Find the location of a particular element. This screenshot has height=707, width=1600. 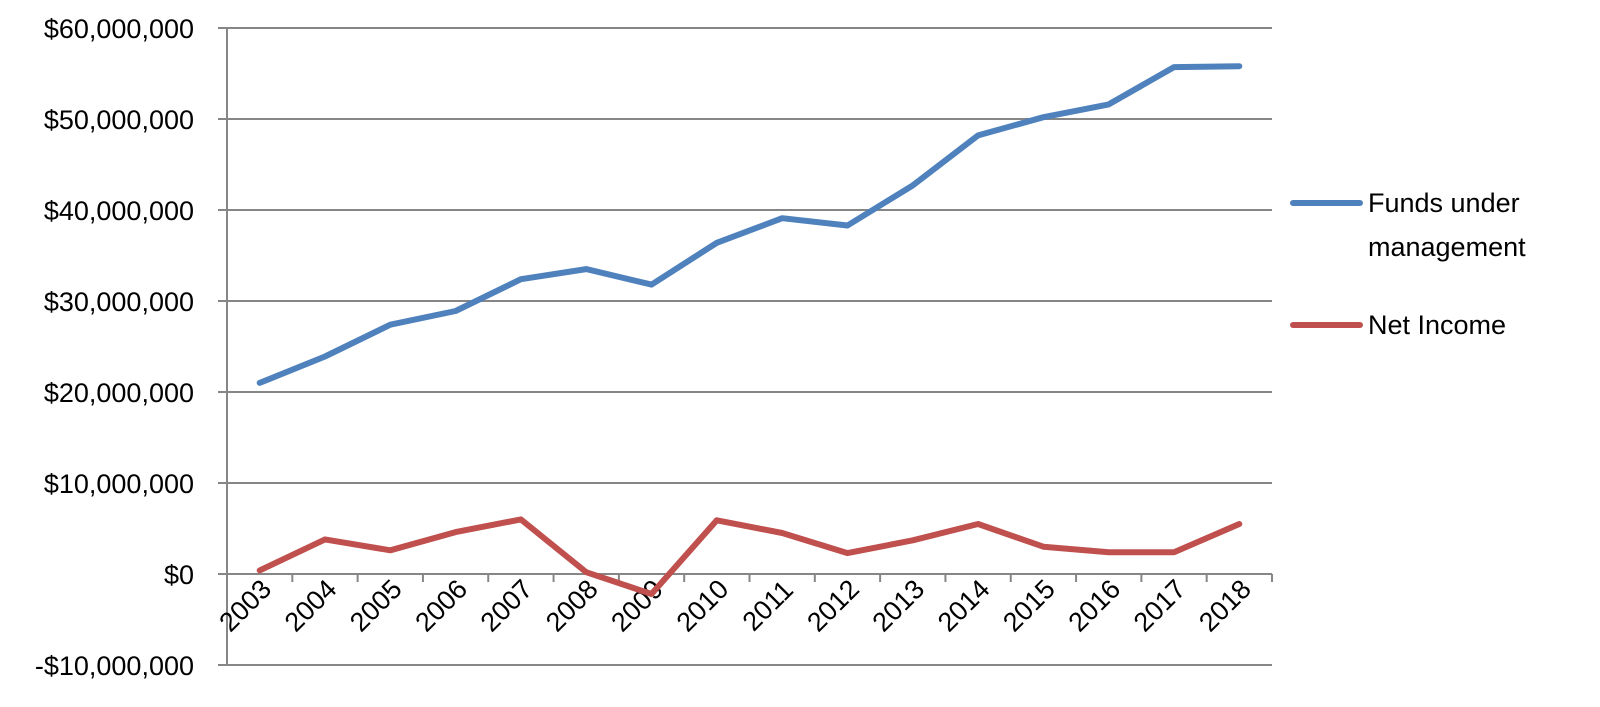

x-tick-label: 2010 is located at coordinates (703, 606).